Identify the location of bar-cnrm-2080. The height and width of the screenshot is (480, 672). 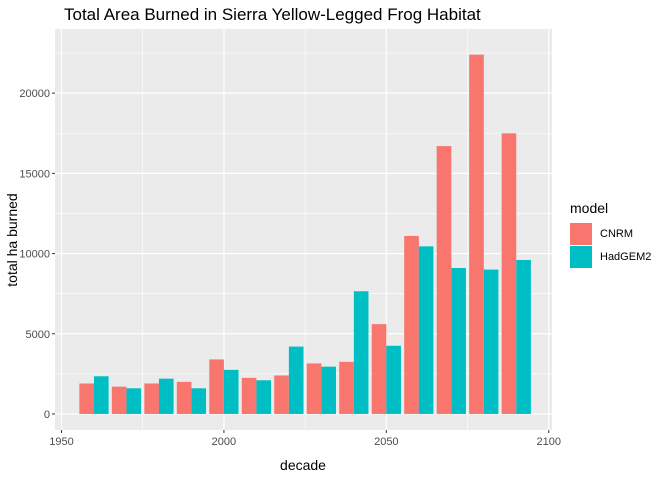
(476, 234).